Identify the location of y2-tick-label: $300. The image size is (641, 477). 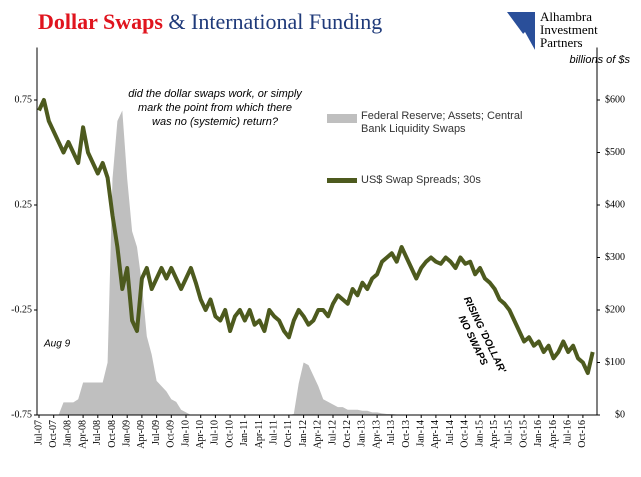
(615, 257).